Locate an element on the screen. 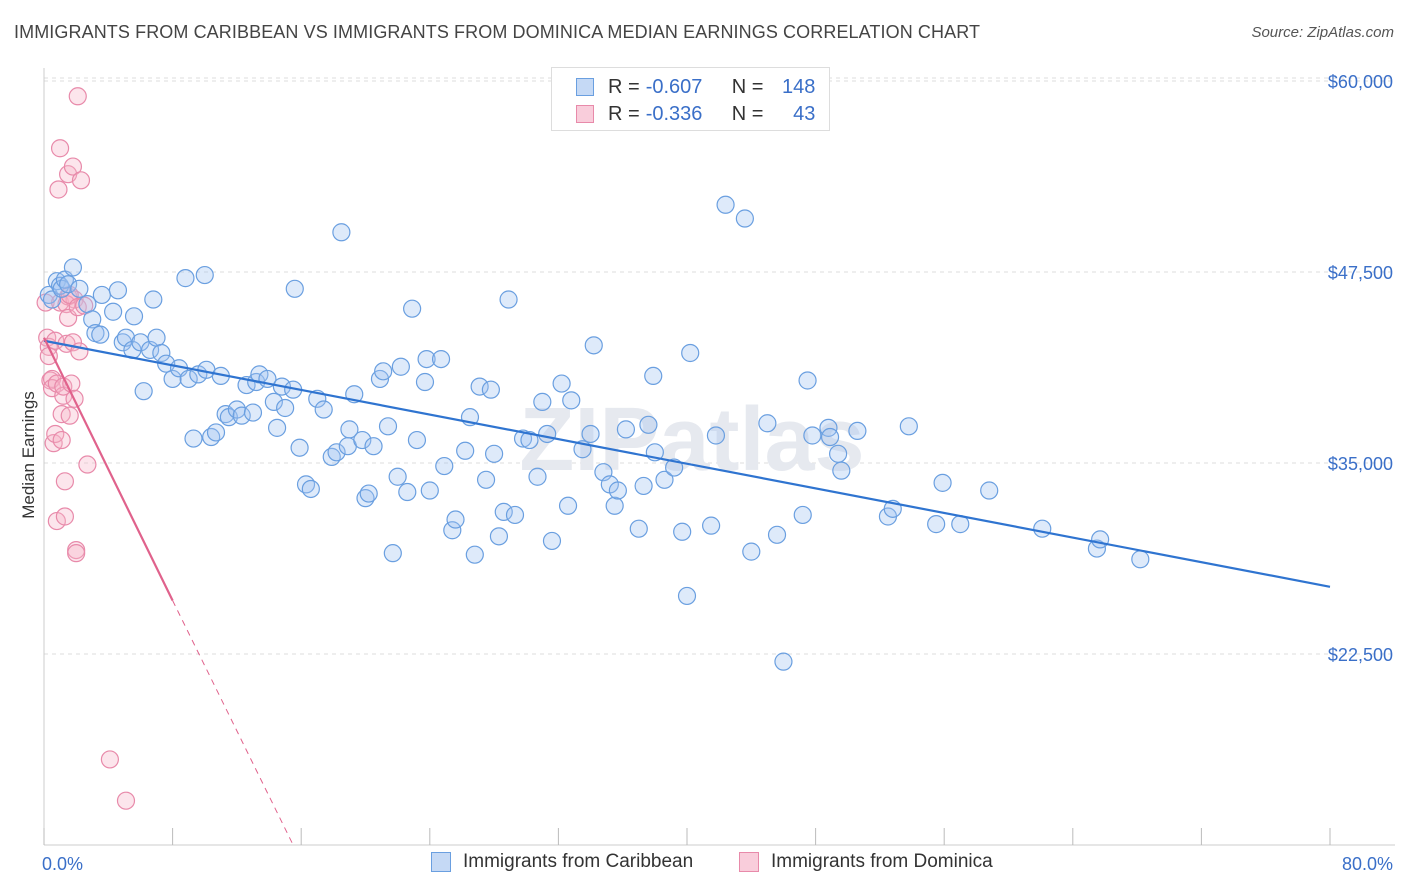  x-tick-label: 80.0% is located at coordinates (1367, 864).